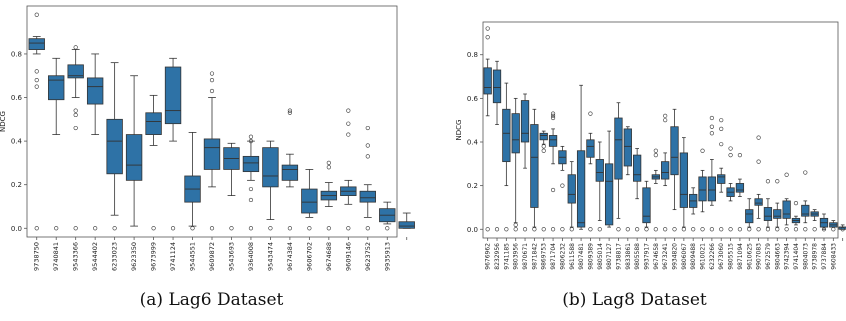  What do you see at coordinates (368, 256) in the screenshot?
I see `x-tick-label: 9623752` at bounding box center [368, 256].